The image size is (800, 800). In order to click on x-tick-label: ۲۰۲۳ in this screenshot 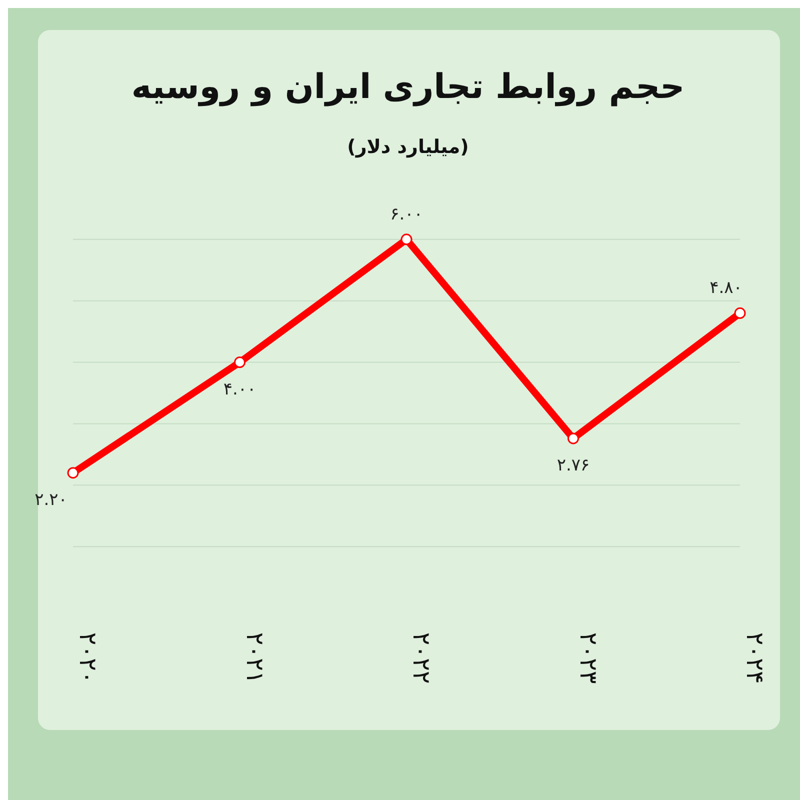, I will do `click(588, 658)`.